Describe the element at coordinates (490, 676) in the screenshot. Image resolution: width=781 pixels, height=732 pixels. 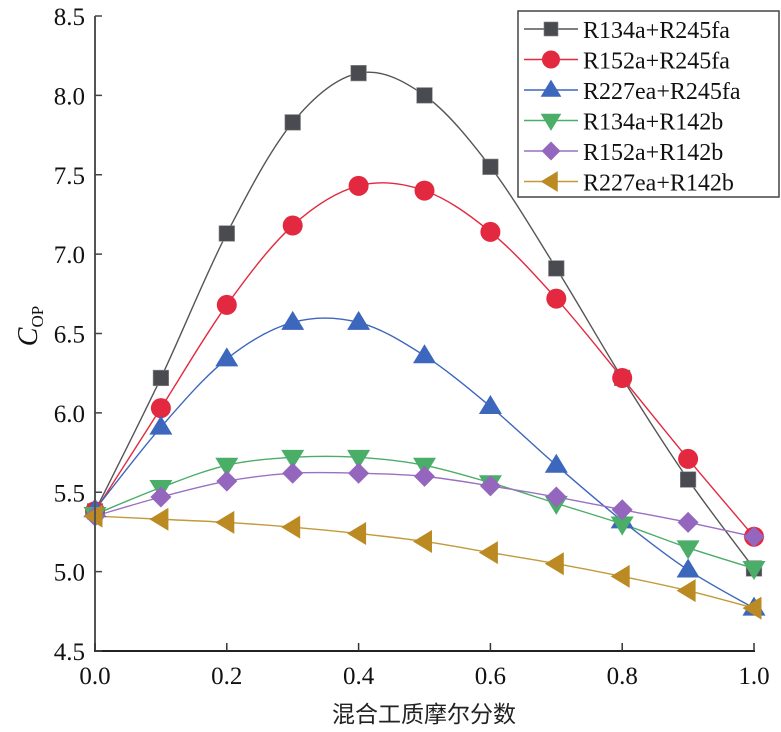
I see `x-tick-label: 0.6` at that location.